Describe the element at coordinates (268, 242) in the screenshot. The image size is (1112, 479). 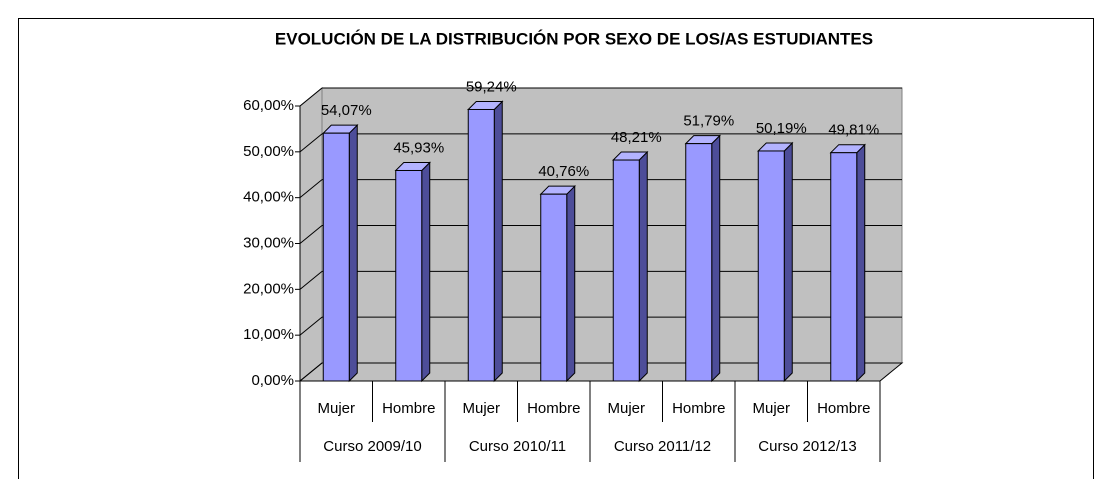
I see `y-tick-label: 30,00%` at that location.